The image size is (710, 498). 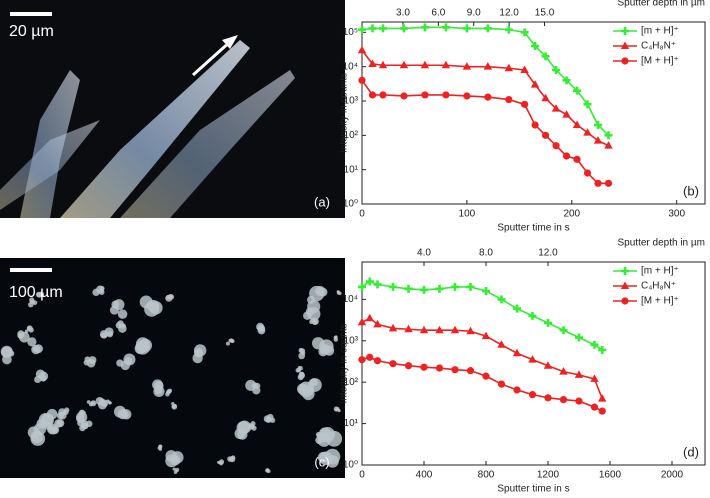 I want to click on y-tick-label: 10⁵, so click(x=350, y=32).